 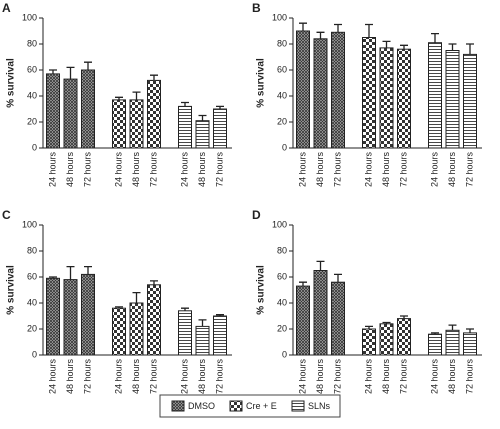 What do you see at coordinates (11, 290) in the screenshot?
I see `y-axis-title: % survival` at bounding box center [11, 290].